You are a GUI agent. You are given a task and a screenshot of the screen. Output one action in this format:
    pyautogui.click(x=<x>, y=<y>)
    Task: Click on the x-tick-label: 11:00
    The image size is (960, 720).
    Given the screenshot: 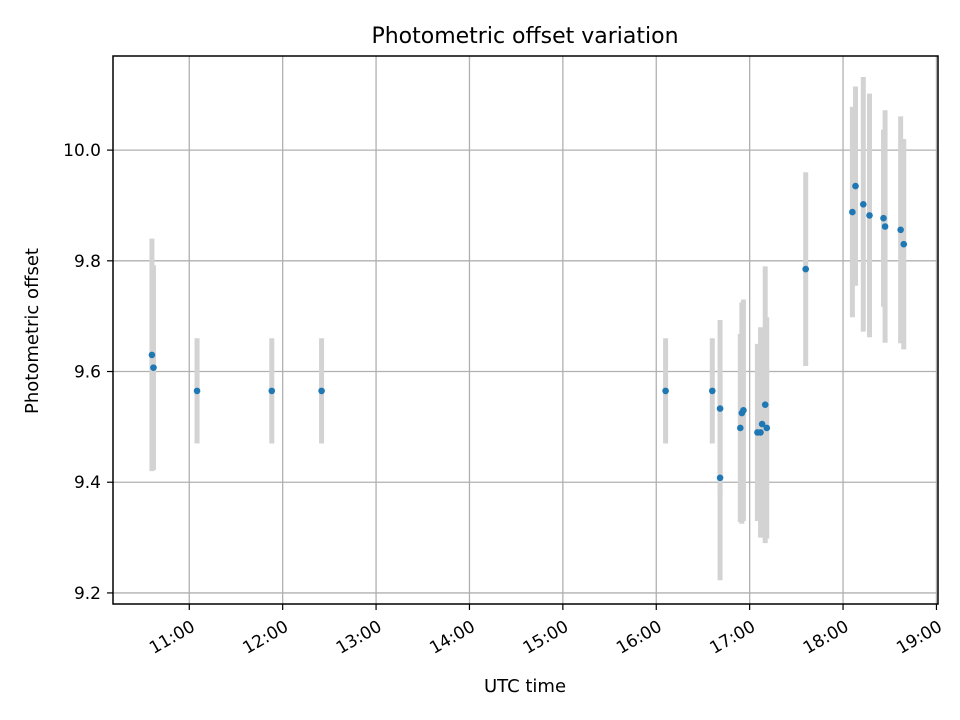 What is the action you would take?
    pyautogui.click(x=172, y=638)
    